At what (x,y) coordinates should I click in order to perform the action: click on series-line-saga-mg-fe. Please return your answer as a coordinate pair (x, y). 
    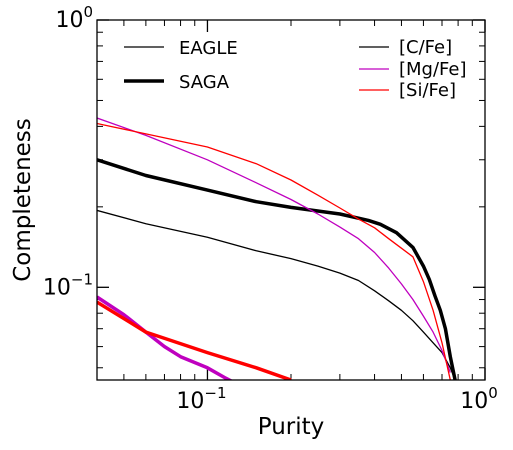
    Looking at the image, I should click on (165, 337).